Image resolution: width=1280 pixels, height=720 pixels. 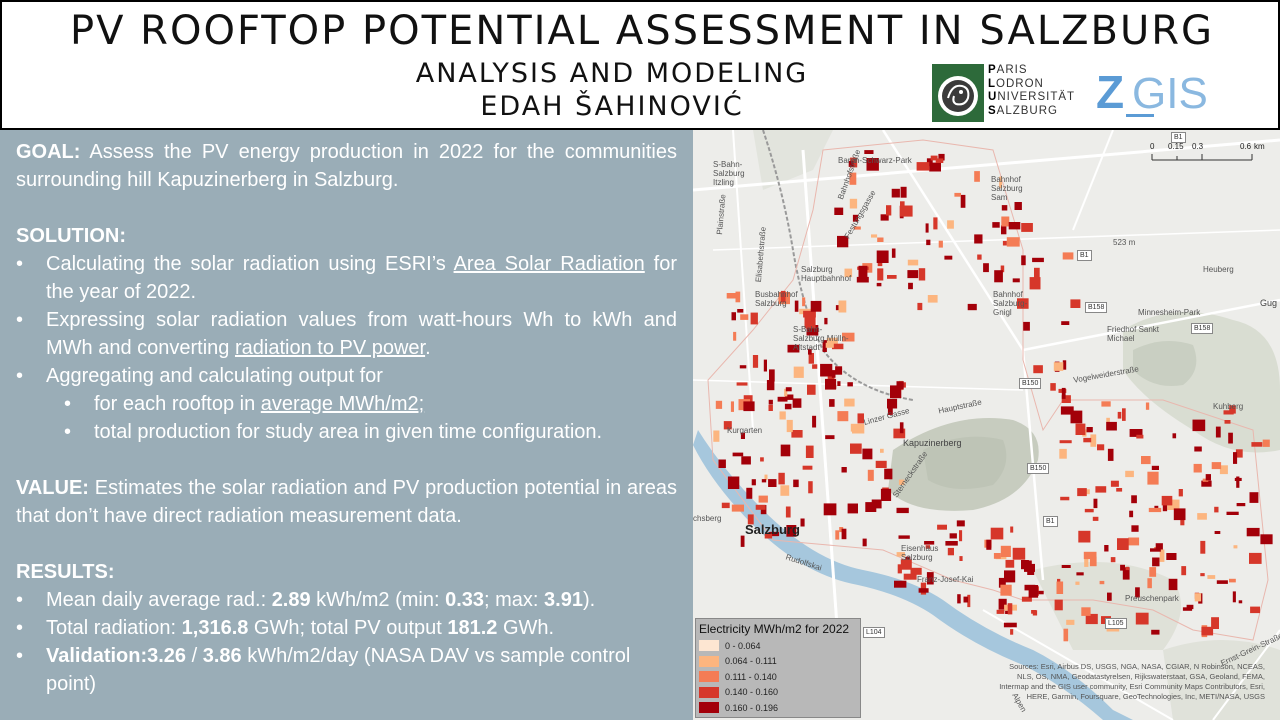 What do you see at coordinates (1210, 157) in the screenshot?
I see `map-scale-bar: 0 0.15 0.3 0.6 km` at bounding box center [1210, 157].